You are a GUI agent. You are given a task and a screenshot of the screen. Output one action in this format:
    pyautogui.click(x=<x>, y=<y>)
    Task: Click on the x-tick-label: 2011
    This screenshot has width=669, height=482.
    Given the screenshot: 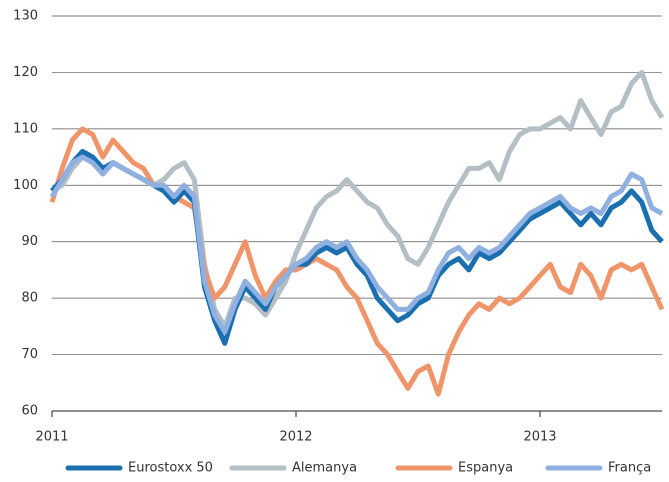 What is the action you would take?
    pyautogui.click(x=51, y=437)
    